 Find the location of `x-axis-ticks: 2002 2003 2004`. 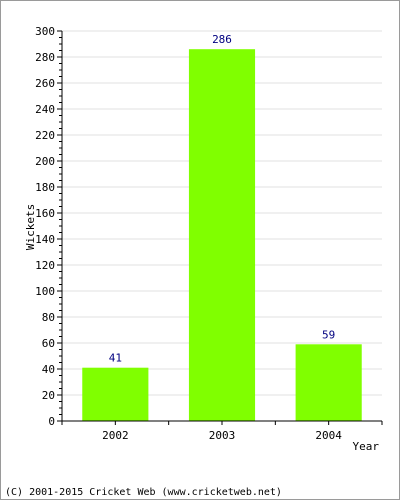

x-axis-ticks: 2002 2003 2004 is located at coordinates (222, 431).